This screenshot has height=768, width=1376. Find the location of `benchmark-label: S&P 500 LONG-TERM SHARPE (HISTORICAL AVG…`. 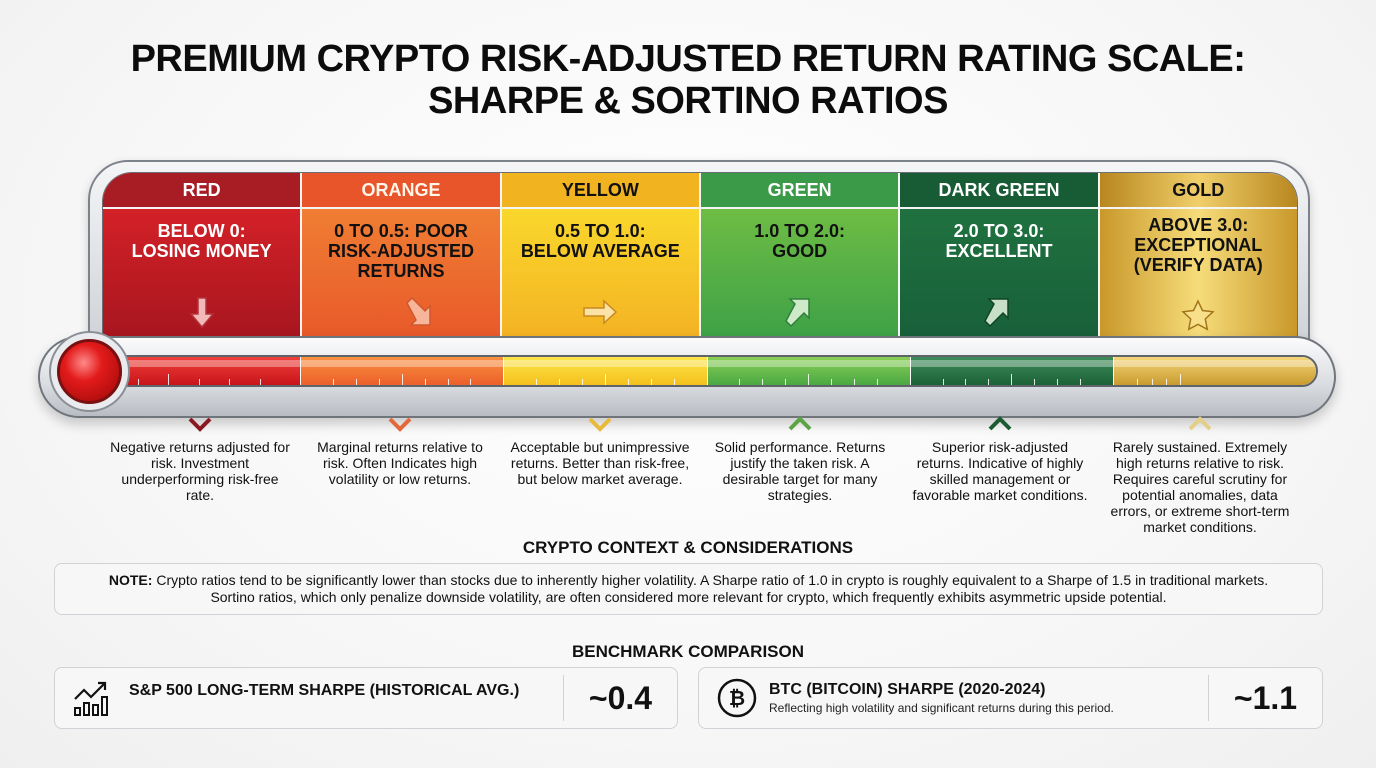

benchmark-label: S&P 500 LONG-TERM SHARPE (HISTORICAL AVG… is located at coordinates (324, 690).